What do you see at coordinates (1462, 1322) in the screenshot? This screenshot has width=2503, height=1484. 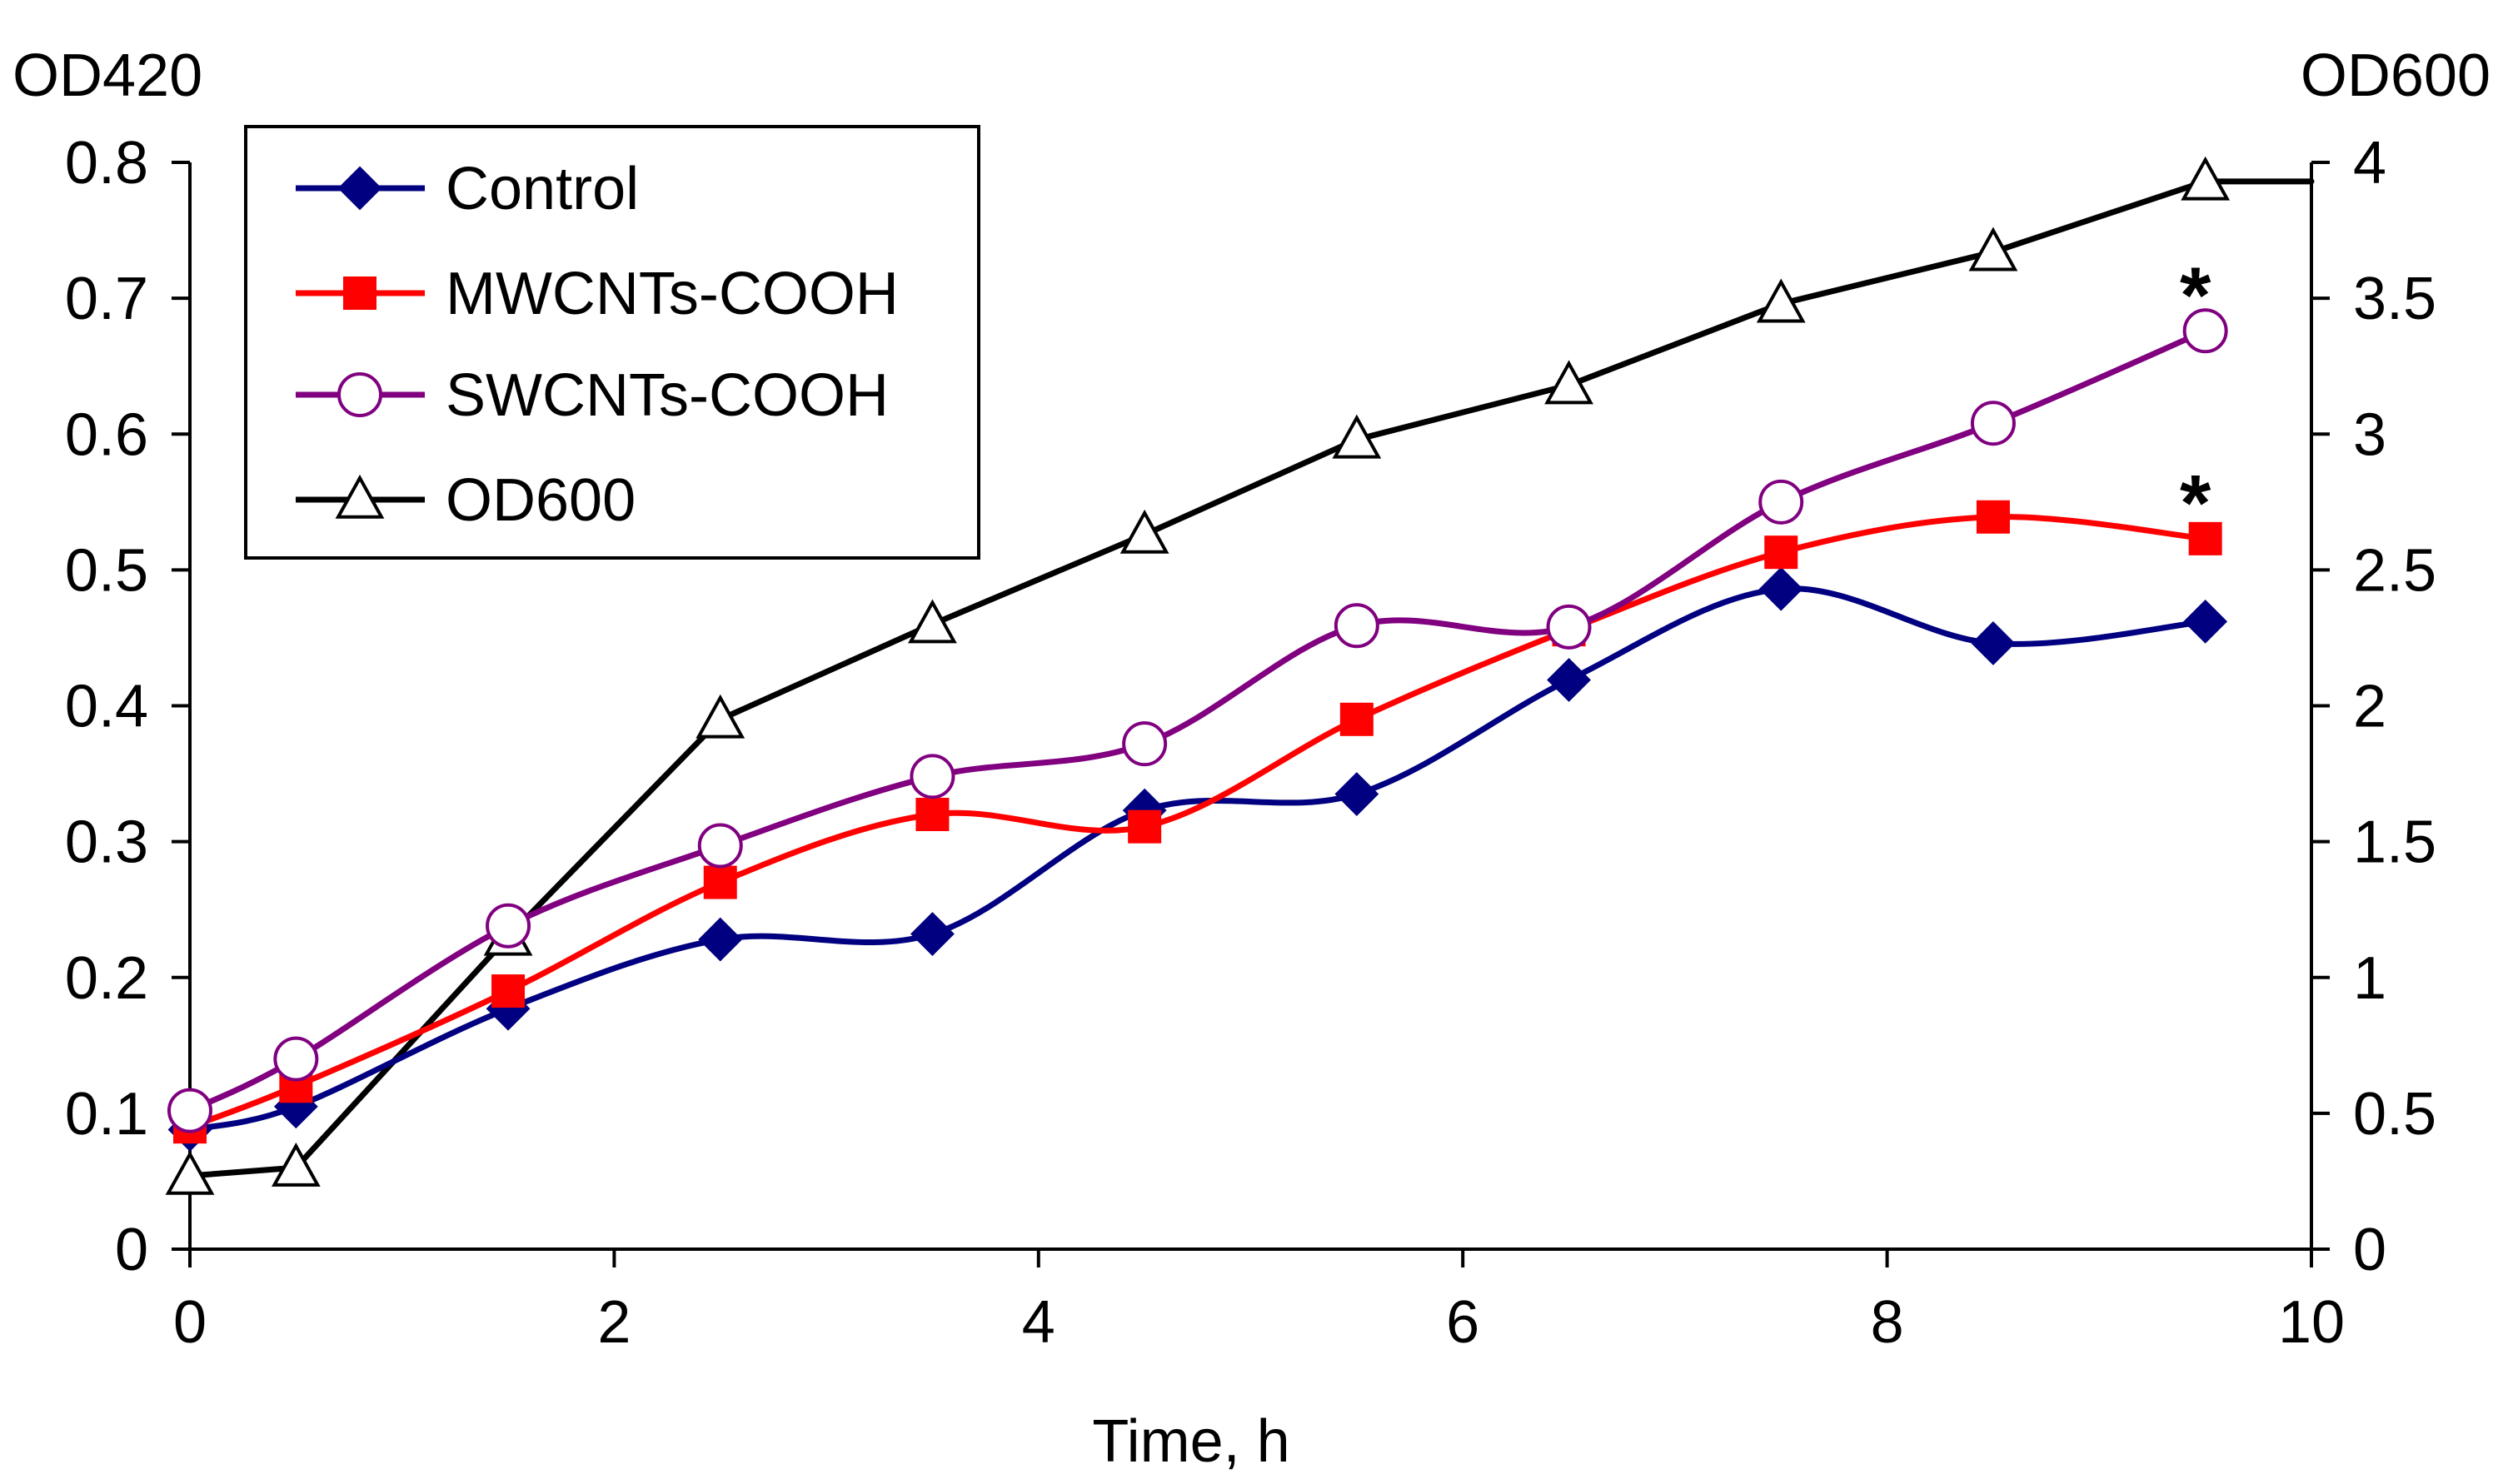 I see `x-tick-label: 6` at bounding box center [1462, 1322].